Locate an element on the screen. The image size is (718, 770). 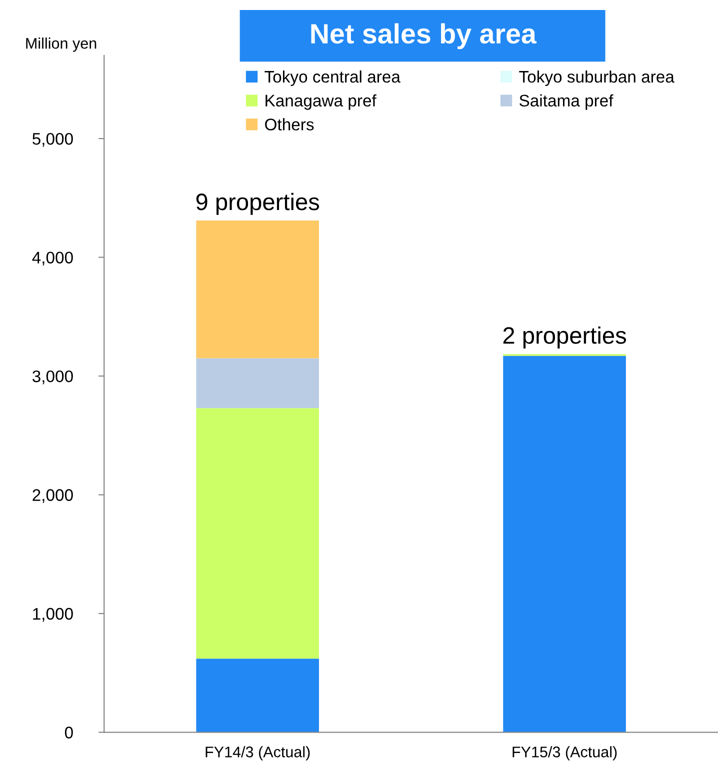
x-tick-label: FY15/3 (Actual) is located at coordinates (564, 753).